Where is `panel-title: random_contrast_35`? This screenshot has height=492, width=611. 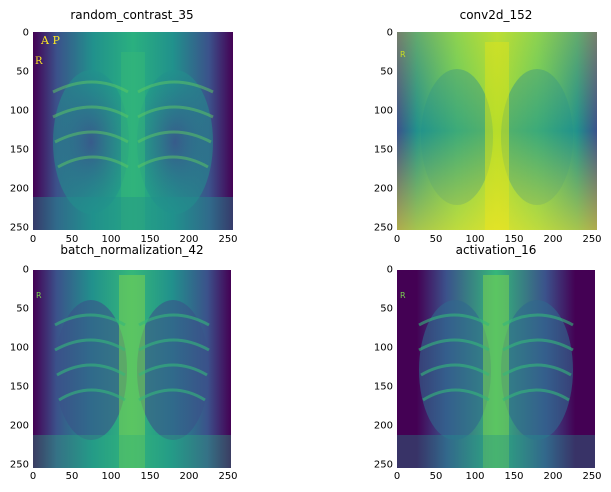
panel-title: random_contrast_35 is located at coordinates (132, 15).